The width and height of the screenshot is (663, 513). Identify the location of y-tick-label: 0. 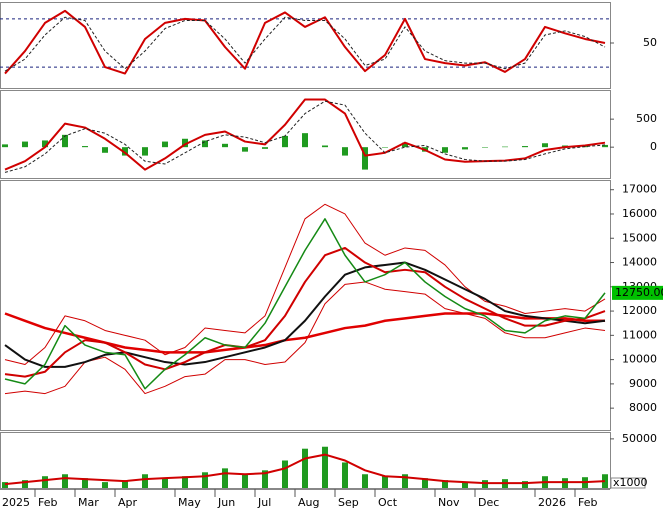
(653, 146).